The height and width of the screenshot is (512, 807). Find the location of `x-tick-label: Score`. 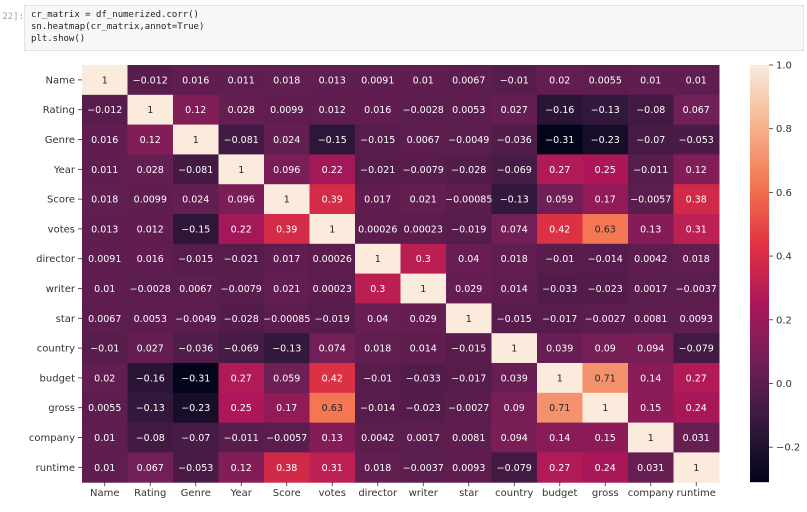

x-tick-label: Score is located at coordinates (287, 493).